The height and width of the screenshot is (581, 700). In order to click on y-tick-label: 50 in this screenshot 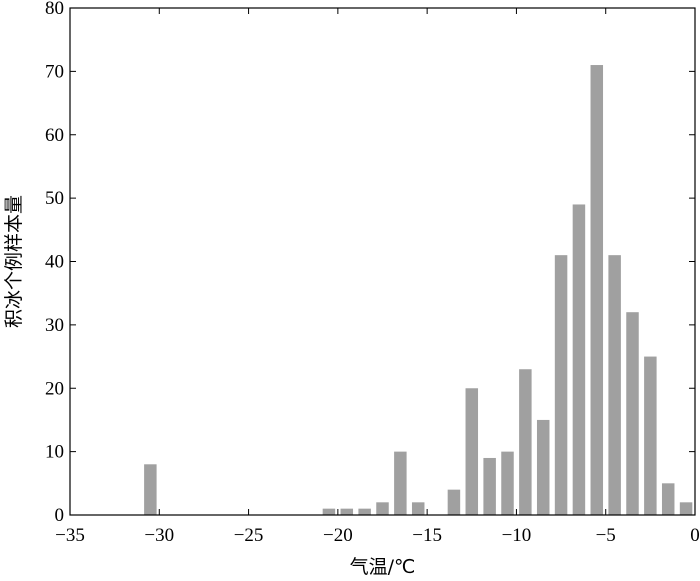, I will do `click(54, 198)`.